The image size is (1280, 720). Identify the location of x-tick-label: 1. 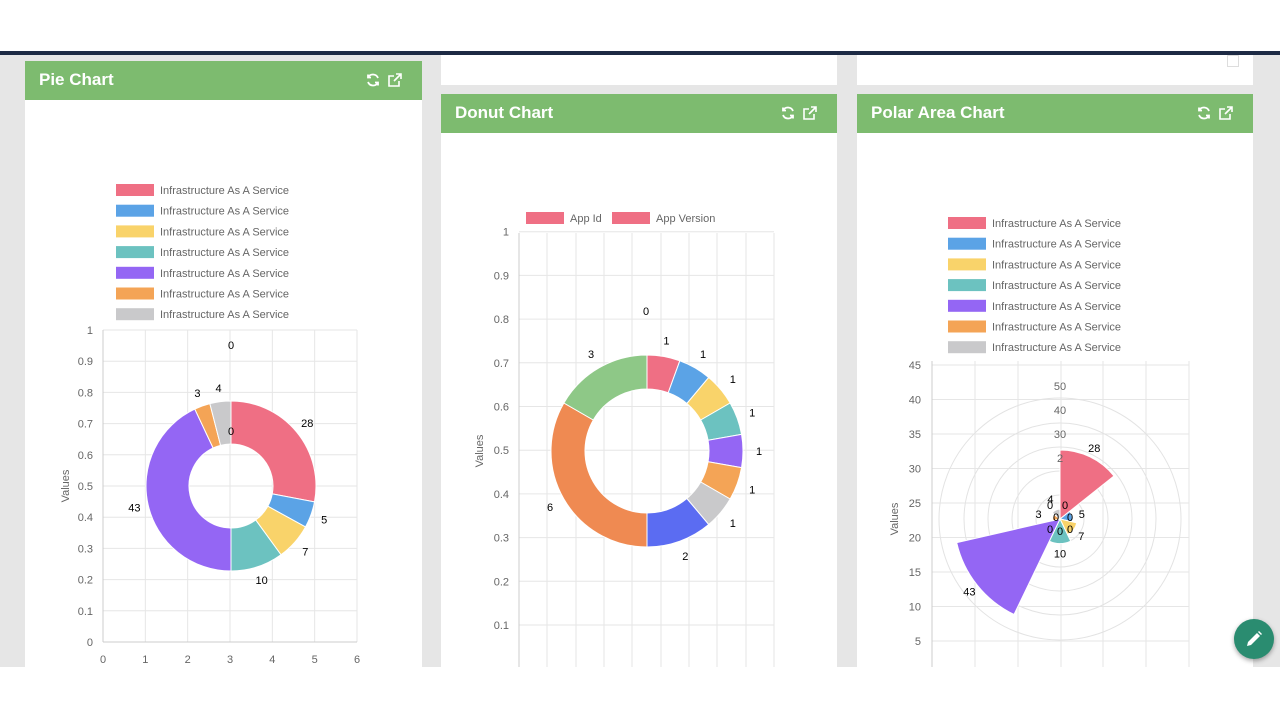
(145, 660).